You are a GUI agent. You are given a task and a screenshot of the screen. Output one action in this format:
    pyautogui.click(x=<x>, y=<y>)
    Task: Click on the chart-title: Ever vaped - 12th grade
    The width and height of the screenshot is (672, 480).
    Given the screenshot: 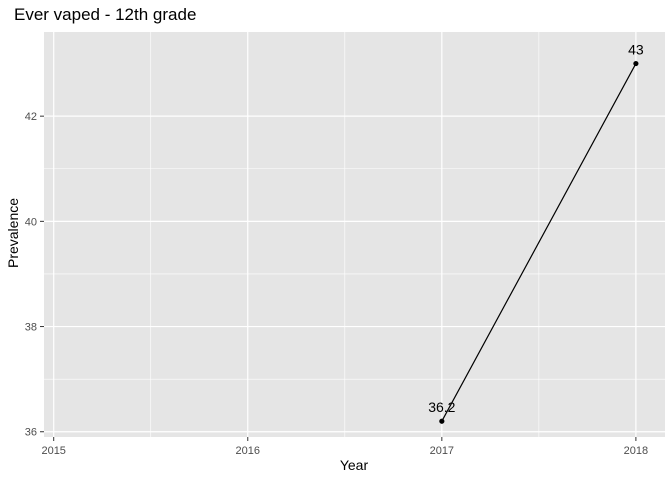 What is the action you would take?
    pyautogui.click(x=105, y=14)
    